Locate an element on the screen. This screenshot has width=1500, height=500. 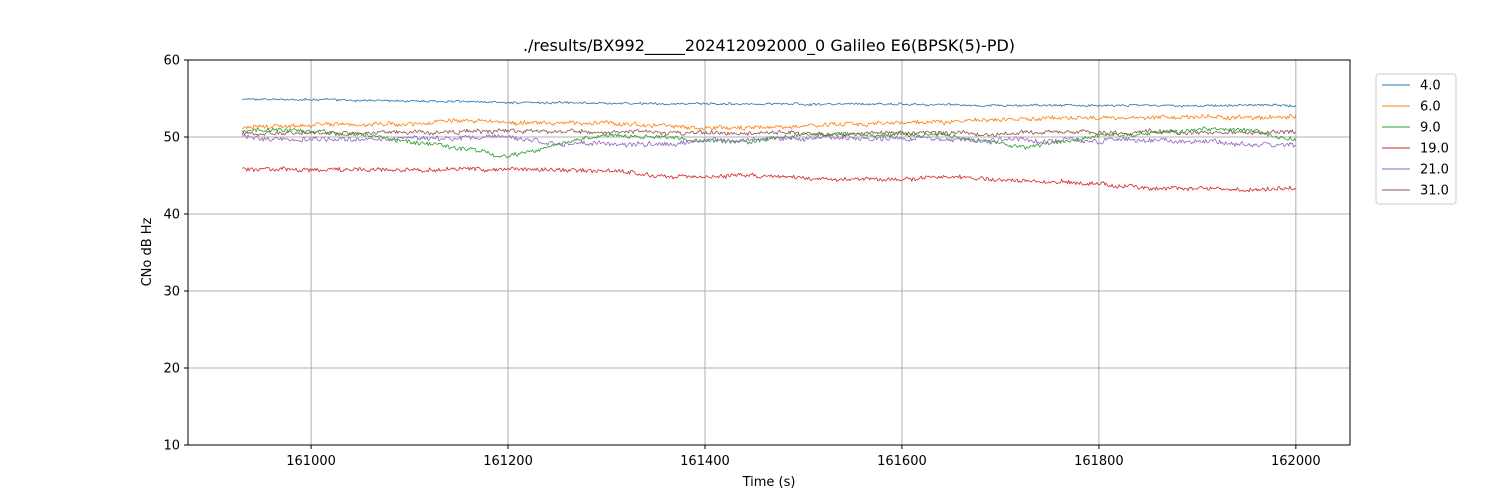
legend-label: 6.0 is located at coordinates (1430, 107).